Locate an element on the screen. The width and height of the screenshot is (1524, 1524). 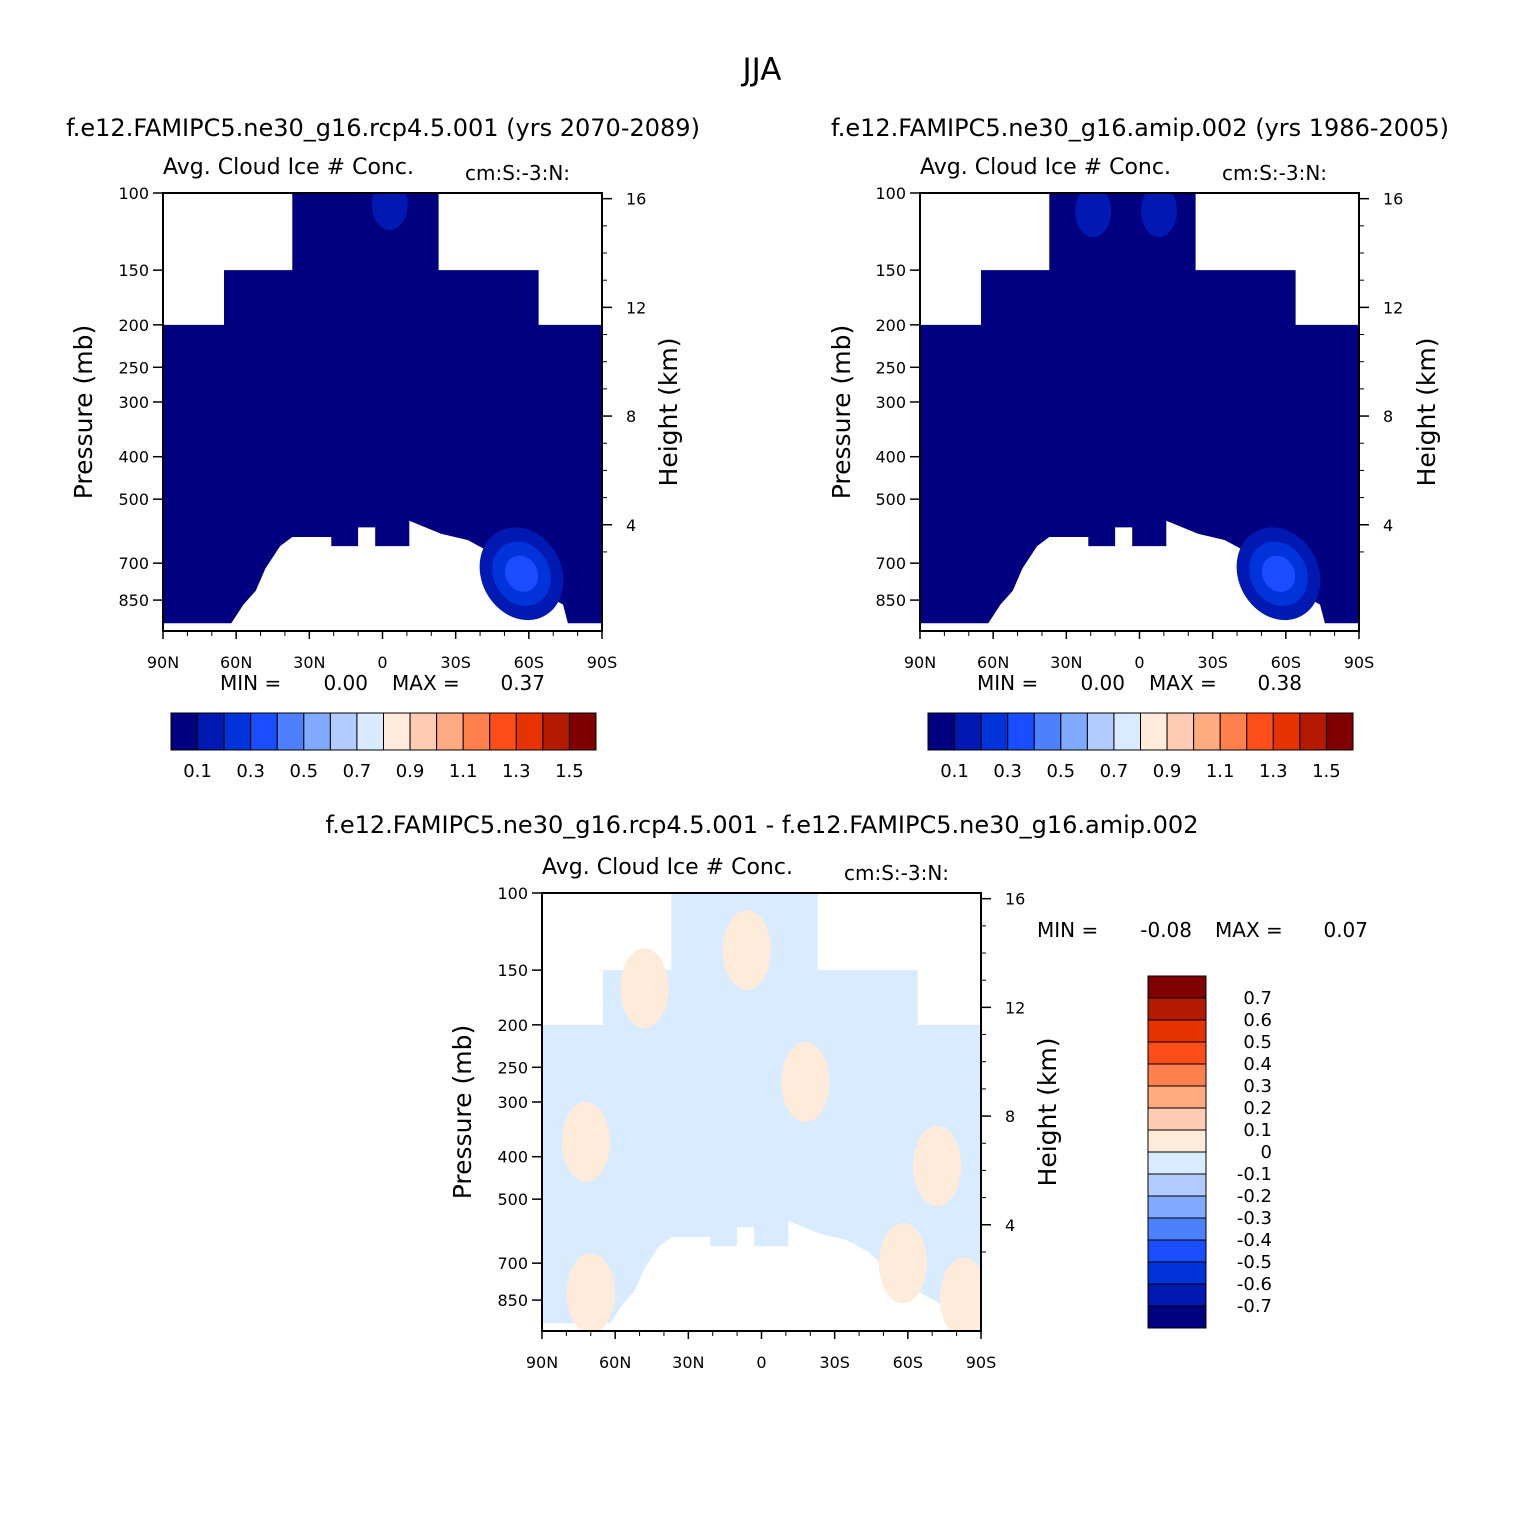
max-value: 0.07 is located at coordinates (1345, 930).